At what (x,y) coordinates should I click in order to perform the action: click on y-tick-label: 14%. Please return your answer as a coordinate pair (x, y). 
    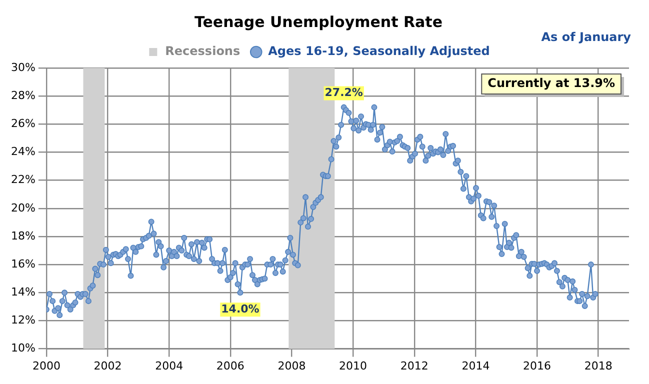
    Looking at the image, I should click on (23, 292).